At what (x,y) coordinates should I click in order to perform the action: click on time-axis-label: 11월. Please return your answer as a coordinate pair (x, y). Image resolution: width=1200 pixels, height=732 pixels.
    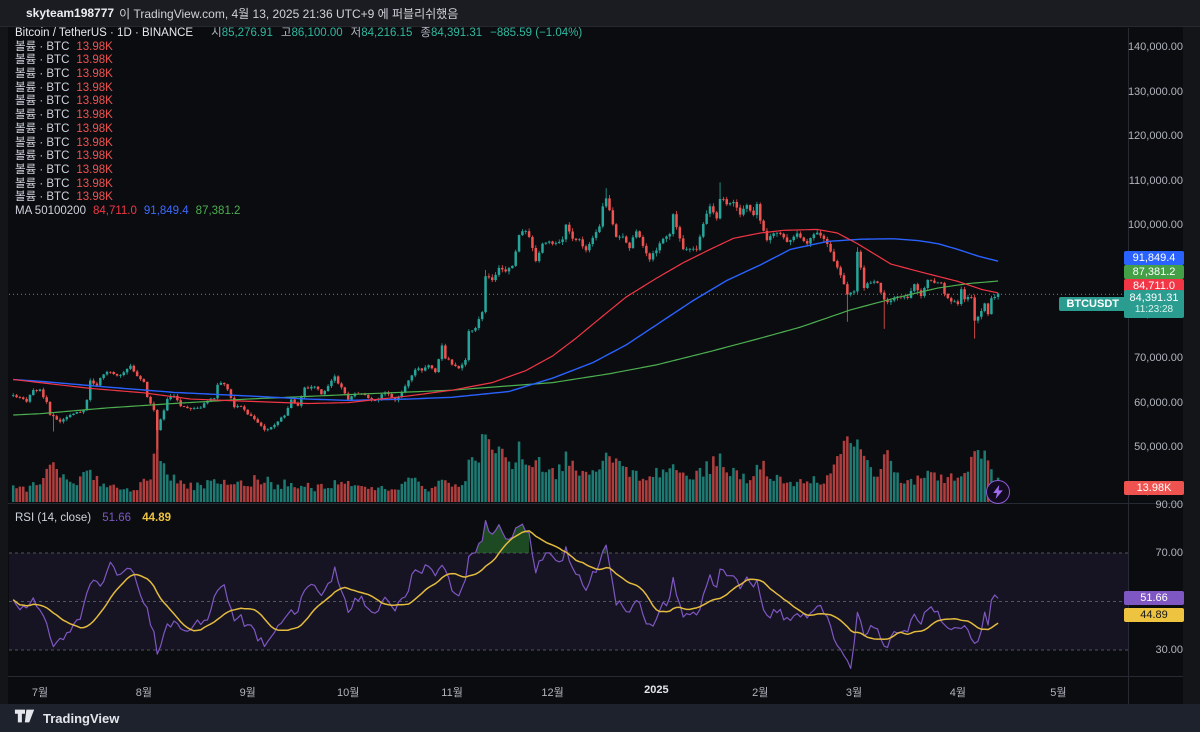
    Looking at the image, I should click on (452, 693).